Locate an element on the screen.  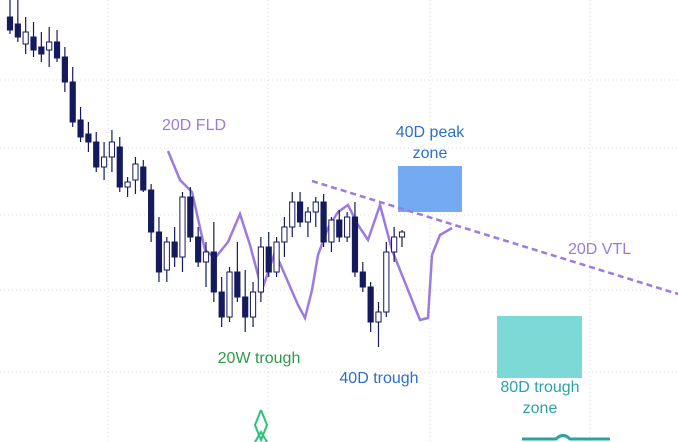
vtl-label: 20D VTL is located at coordinates (599, 249).